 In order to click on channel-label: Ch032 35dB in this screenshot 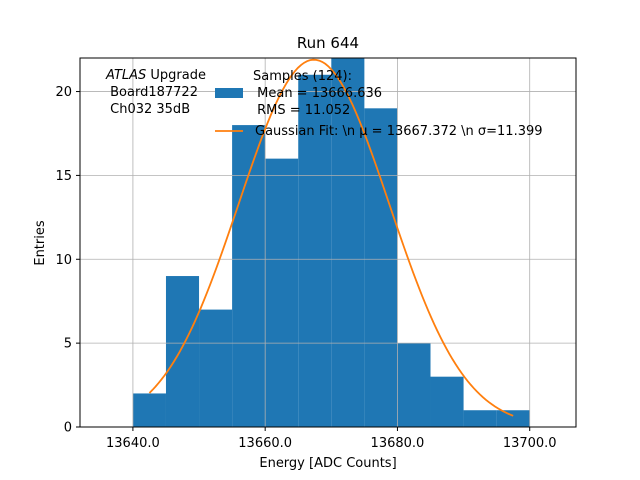, I will do `click(148, 109)`.